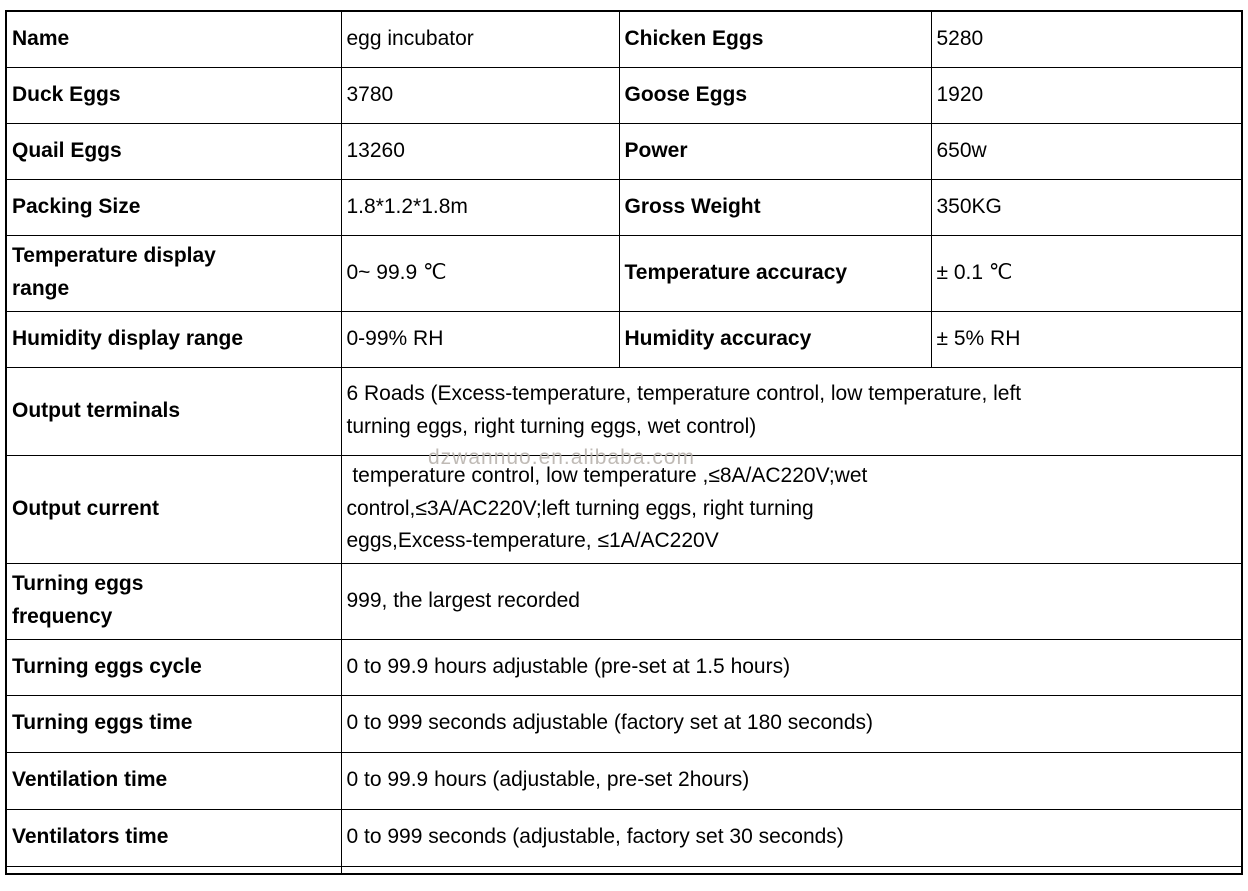  Describe the element at coordinates (173, 601) in the screenshot. I see `spec-label: Turning eggs frequency` at that location.